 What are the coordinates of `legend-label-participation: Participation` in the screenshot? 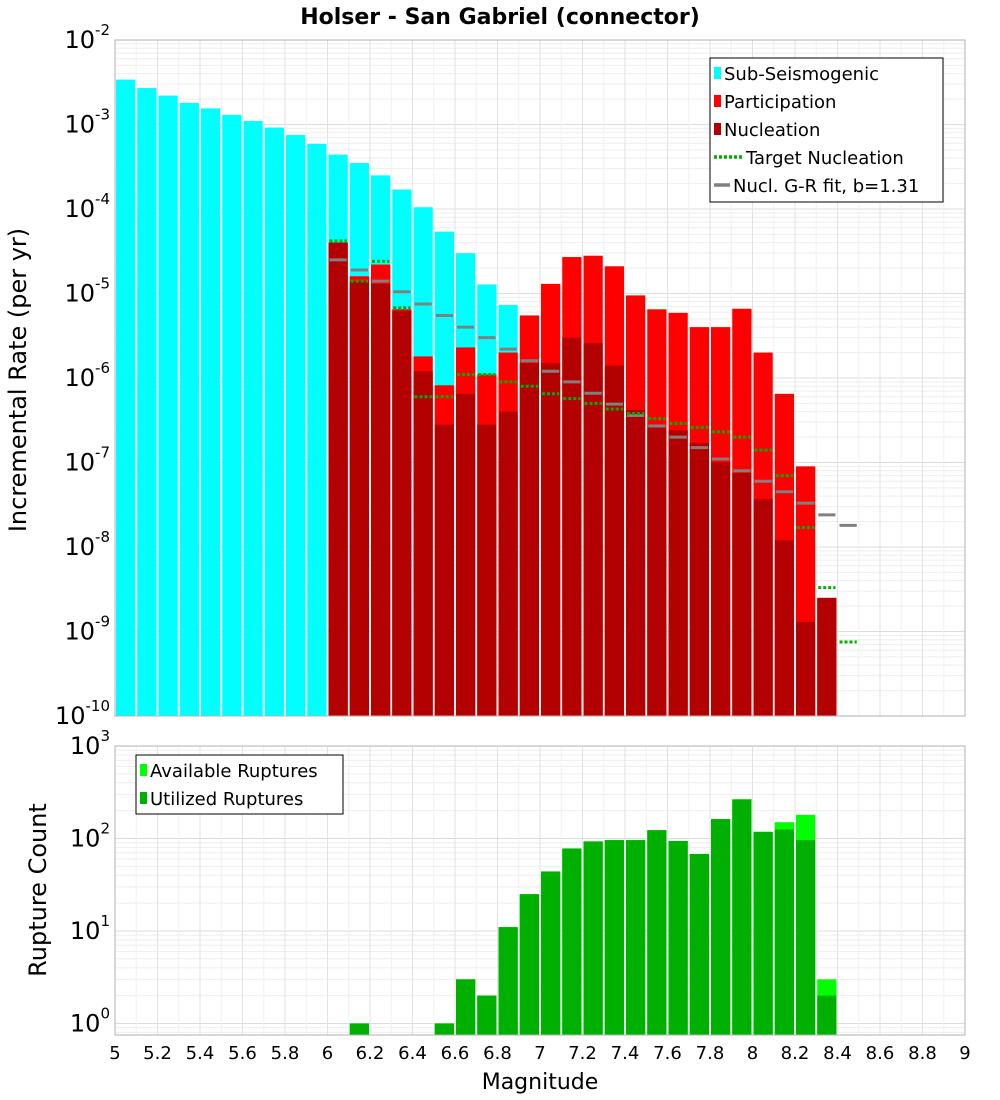 It's located at (780, 102).